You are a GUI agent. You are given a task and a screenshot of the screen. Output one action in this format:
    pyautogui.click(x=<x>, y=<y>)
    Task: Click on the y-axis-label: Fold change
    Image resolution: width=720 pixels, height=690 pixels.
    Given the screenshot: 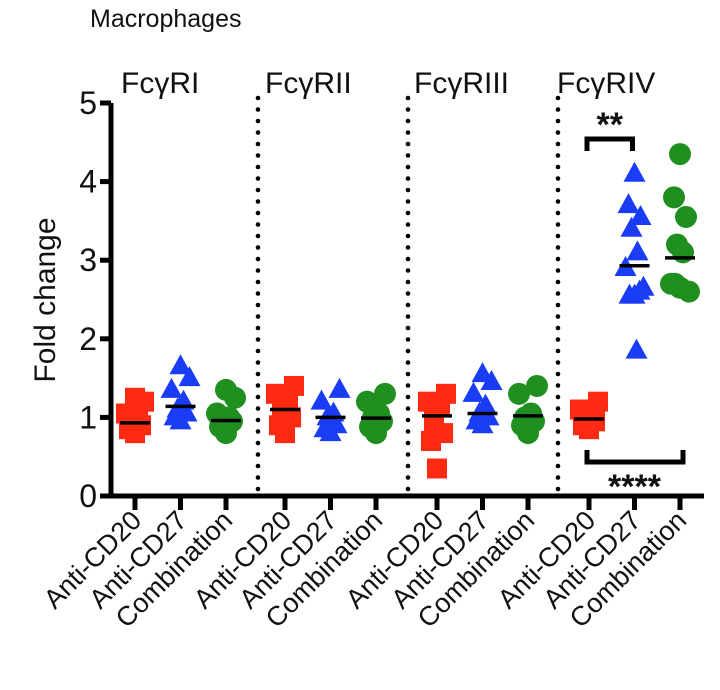 What is the action you would take?
    pyautogui.click(x=45, y=299)
    